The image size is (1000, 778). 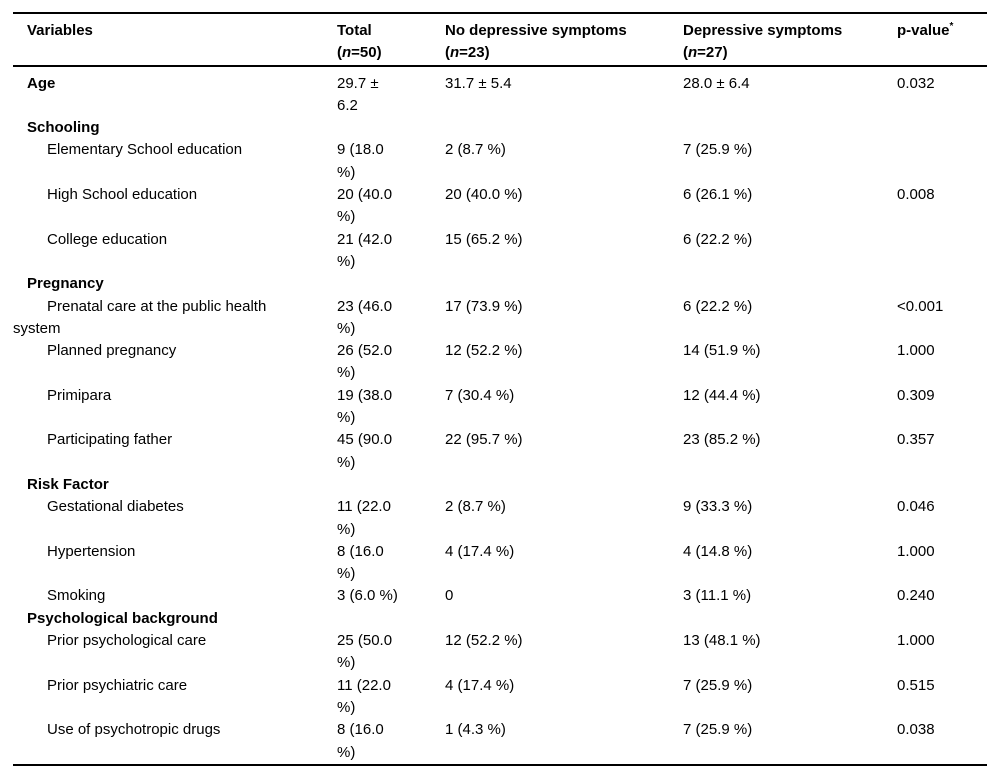 I want to click on row-label-cell: High School education, so click(x=122, y=195).